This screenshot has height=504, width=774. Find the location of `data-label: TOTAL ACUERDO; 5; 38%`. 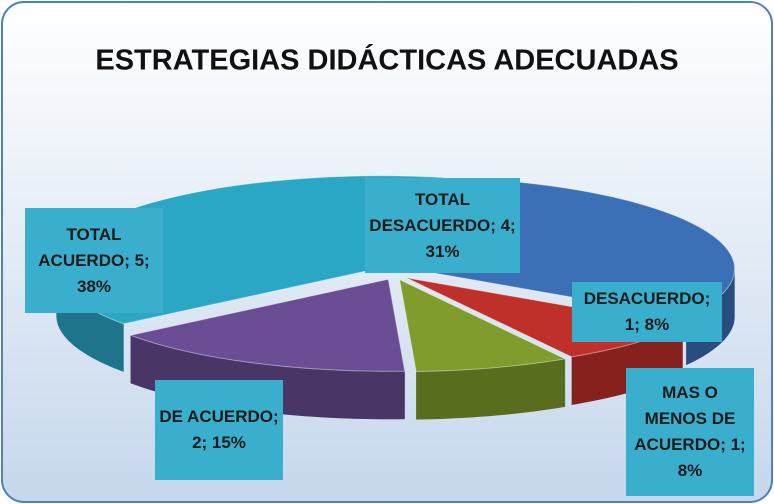

data-label: TOTAL ACUERDO; 5; 38% is located at coordinates (94, 260).